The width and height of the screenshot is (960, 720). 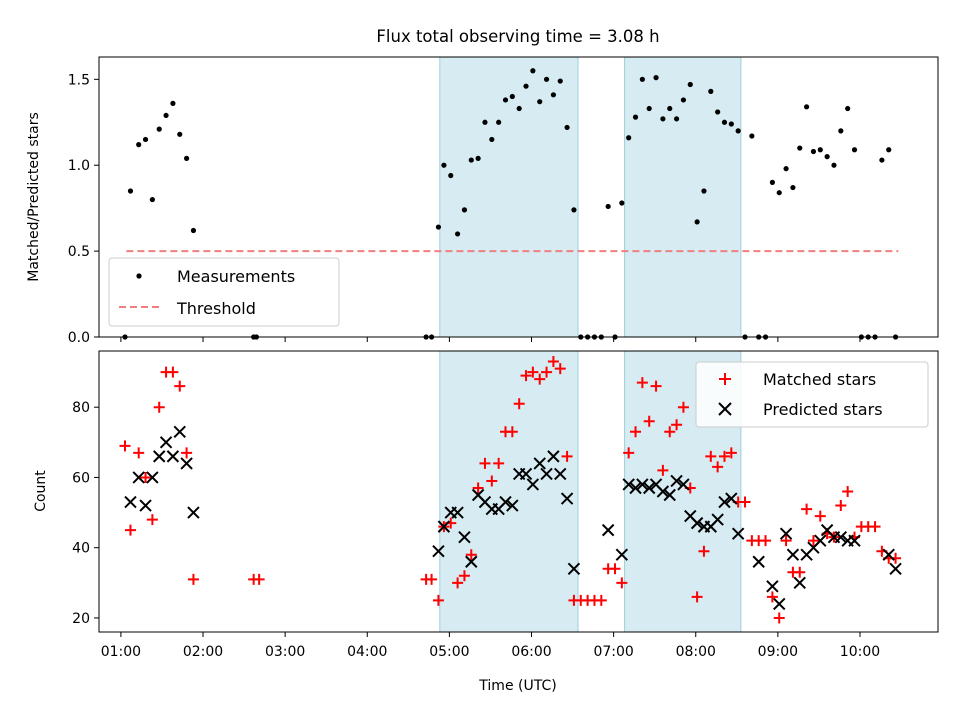 What do you see at coordinates (139, 276) in the screenshot?
I see `legend-marker-measurements` at bounding box center [139, 276].